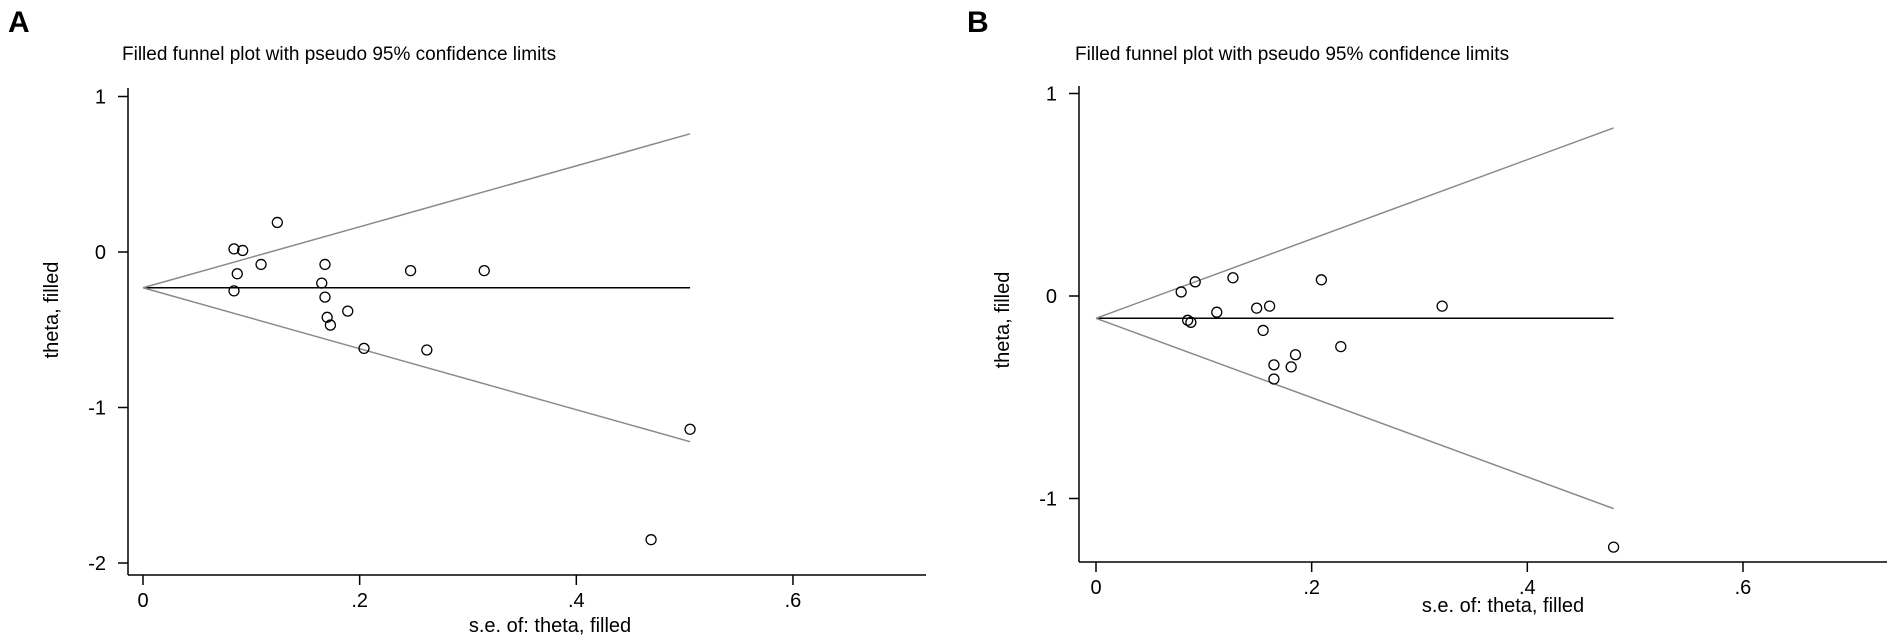  Describe the element at coordinates (978, 22) in the screenshot. I see `panel-letter: B` at that location.